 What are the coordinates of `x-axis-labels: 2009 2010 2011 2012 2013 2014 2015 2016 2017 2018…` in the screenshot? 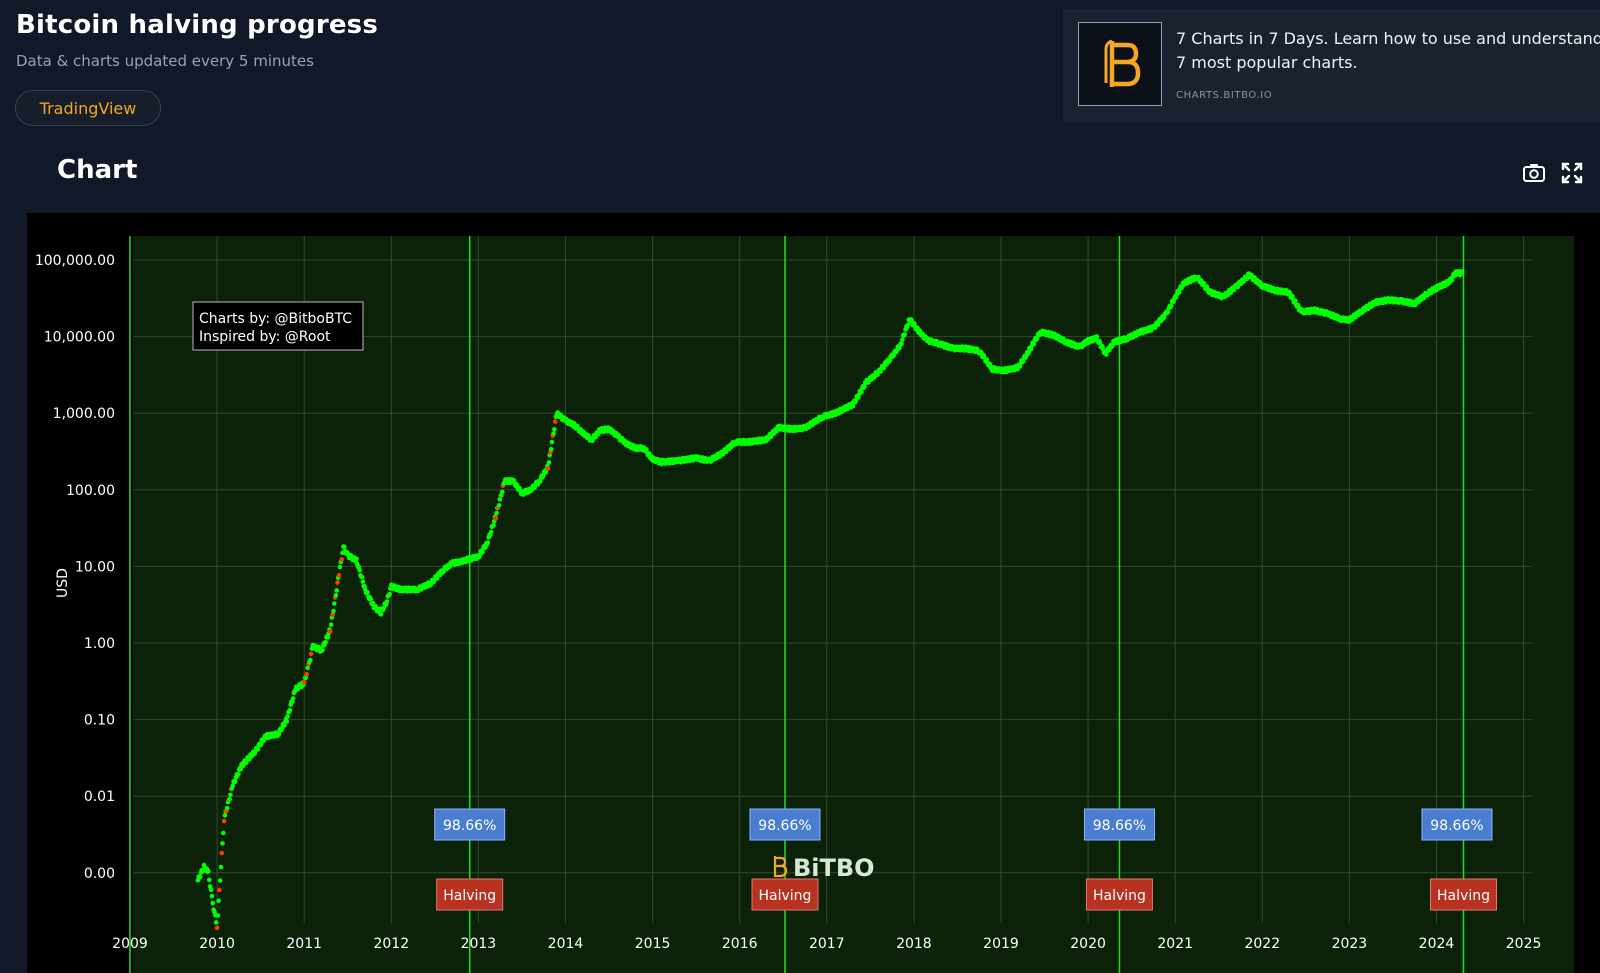 It's located at (826, 944).